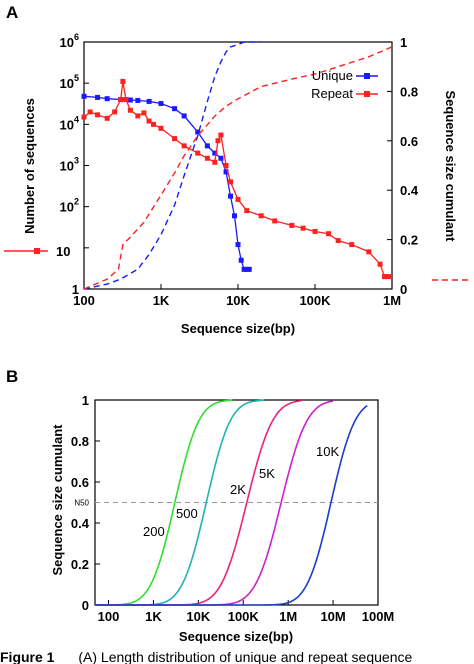  I want to click on panel-a-y-tick-labels: 1 10² 10³ 10⁴ 10⁵ 10⁶, so click(69, 164).